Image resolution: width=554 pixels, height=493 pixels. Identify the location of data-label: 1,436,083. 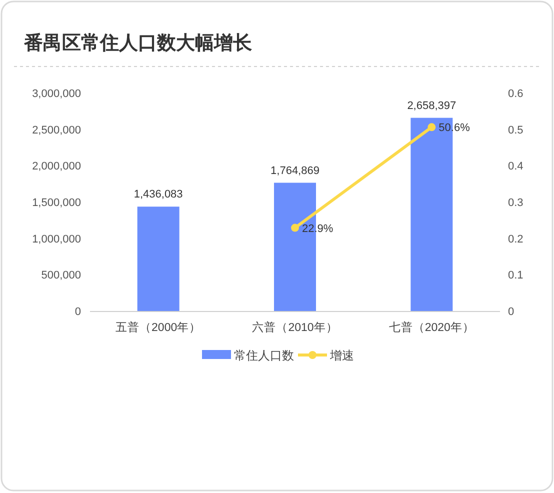
(158, 194).